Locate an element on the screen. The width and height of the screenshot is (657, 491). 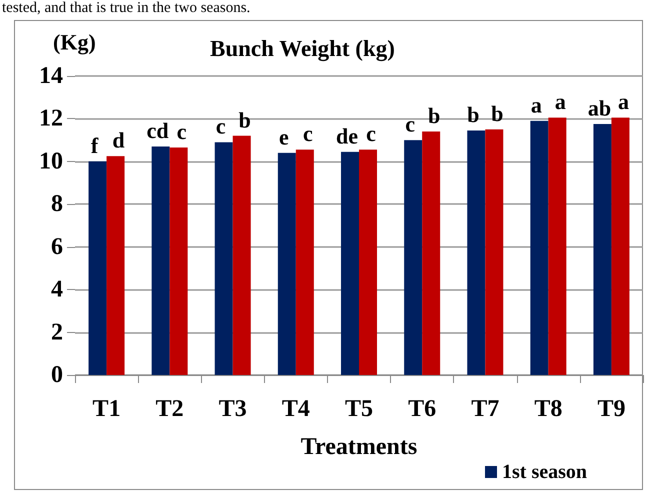
data-label: e is located at coordinates (284, 137).